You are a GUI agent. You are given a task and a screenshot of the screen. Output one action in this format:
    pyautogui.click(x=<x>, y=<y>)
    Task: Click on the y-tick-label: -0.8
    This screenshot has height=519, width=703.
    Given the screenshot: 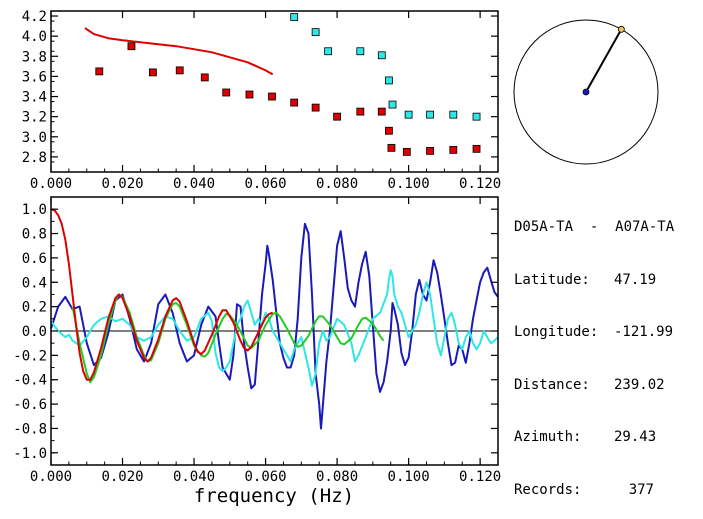 What is the action you would take?
    pyautogui.click(x=30, y=429)
    